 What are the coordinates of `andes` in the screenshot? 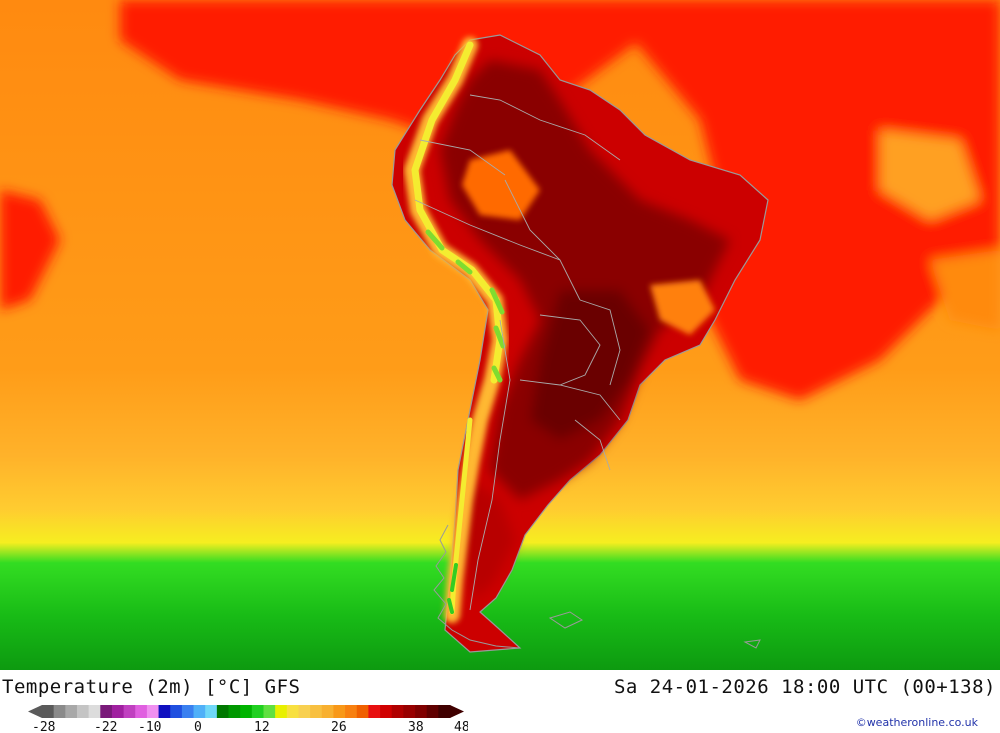 It's located at (456, 330).